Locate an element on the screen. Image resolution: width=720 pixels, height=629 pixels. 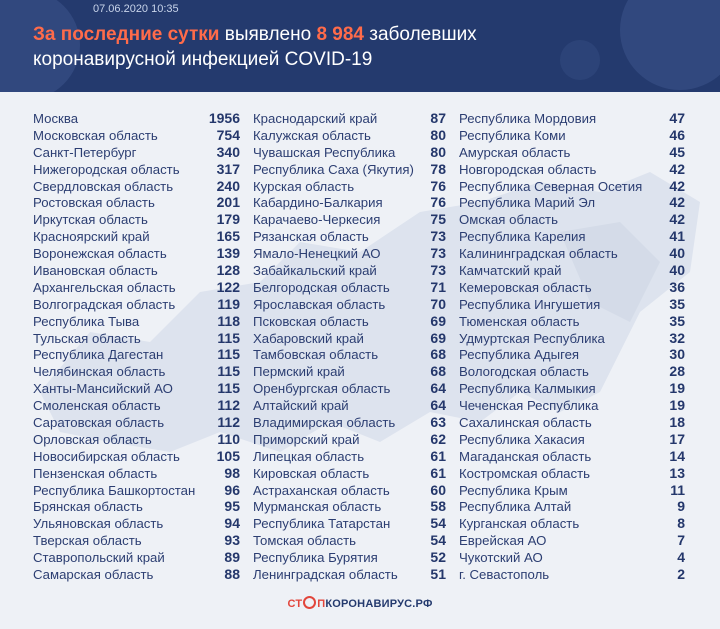
case-count: 93 is located at coordinates (232, 540).